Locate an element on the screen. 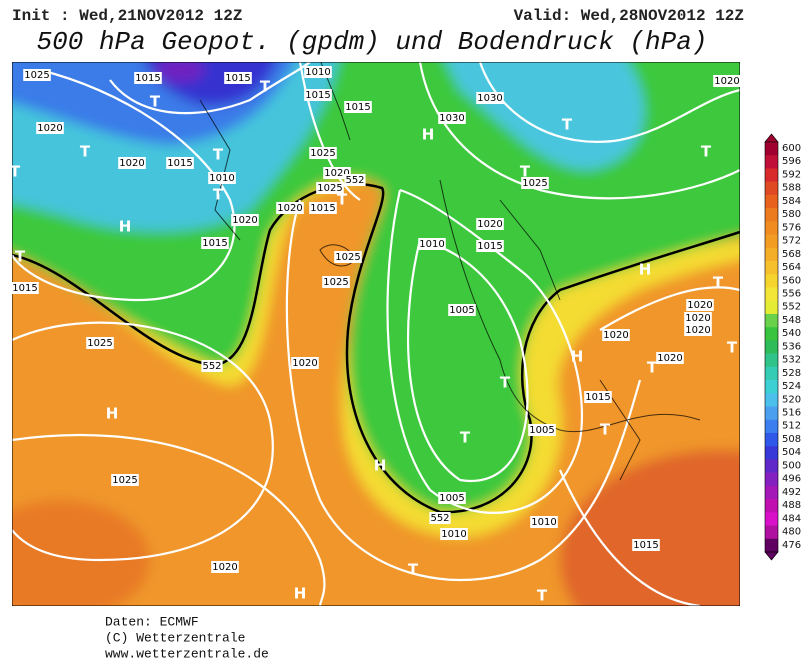 This screenshot has width=812, height=671. colorbar-label: 500 is located at coordinates (791, 465).